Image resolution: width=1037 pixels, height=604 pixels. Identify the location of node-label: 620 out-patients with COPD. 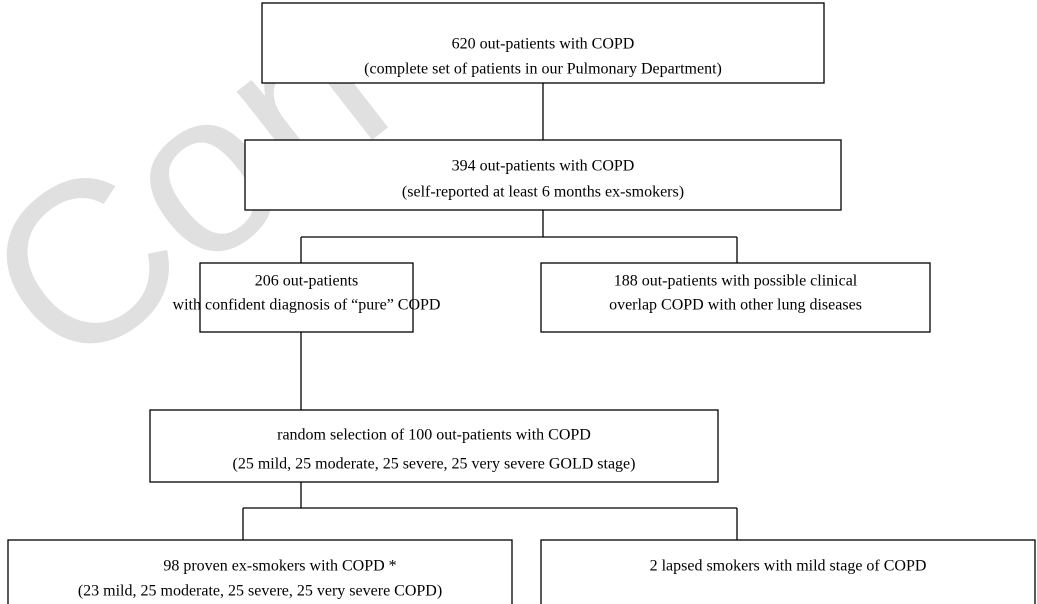
(543, 44).